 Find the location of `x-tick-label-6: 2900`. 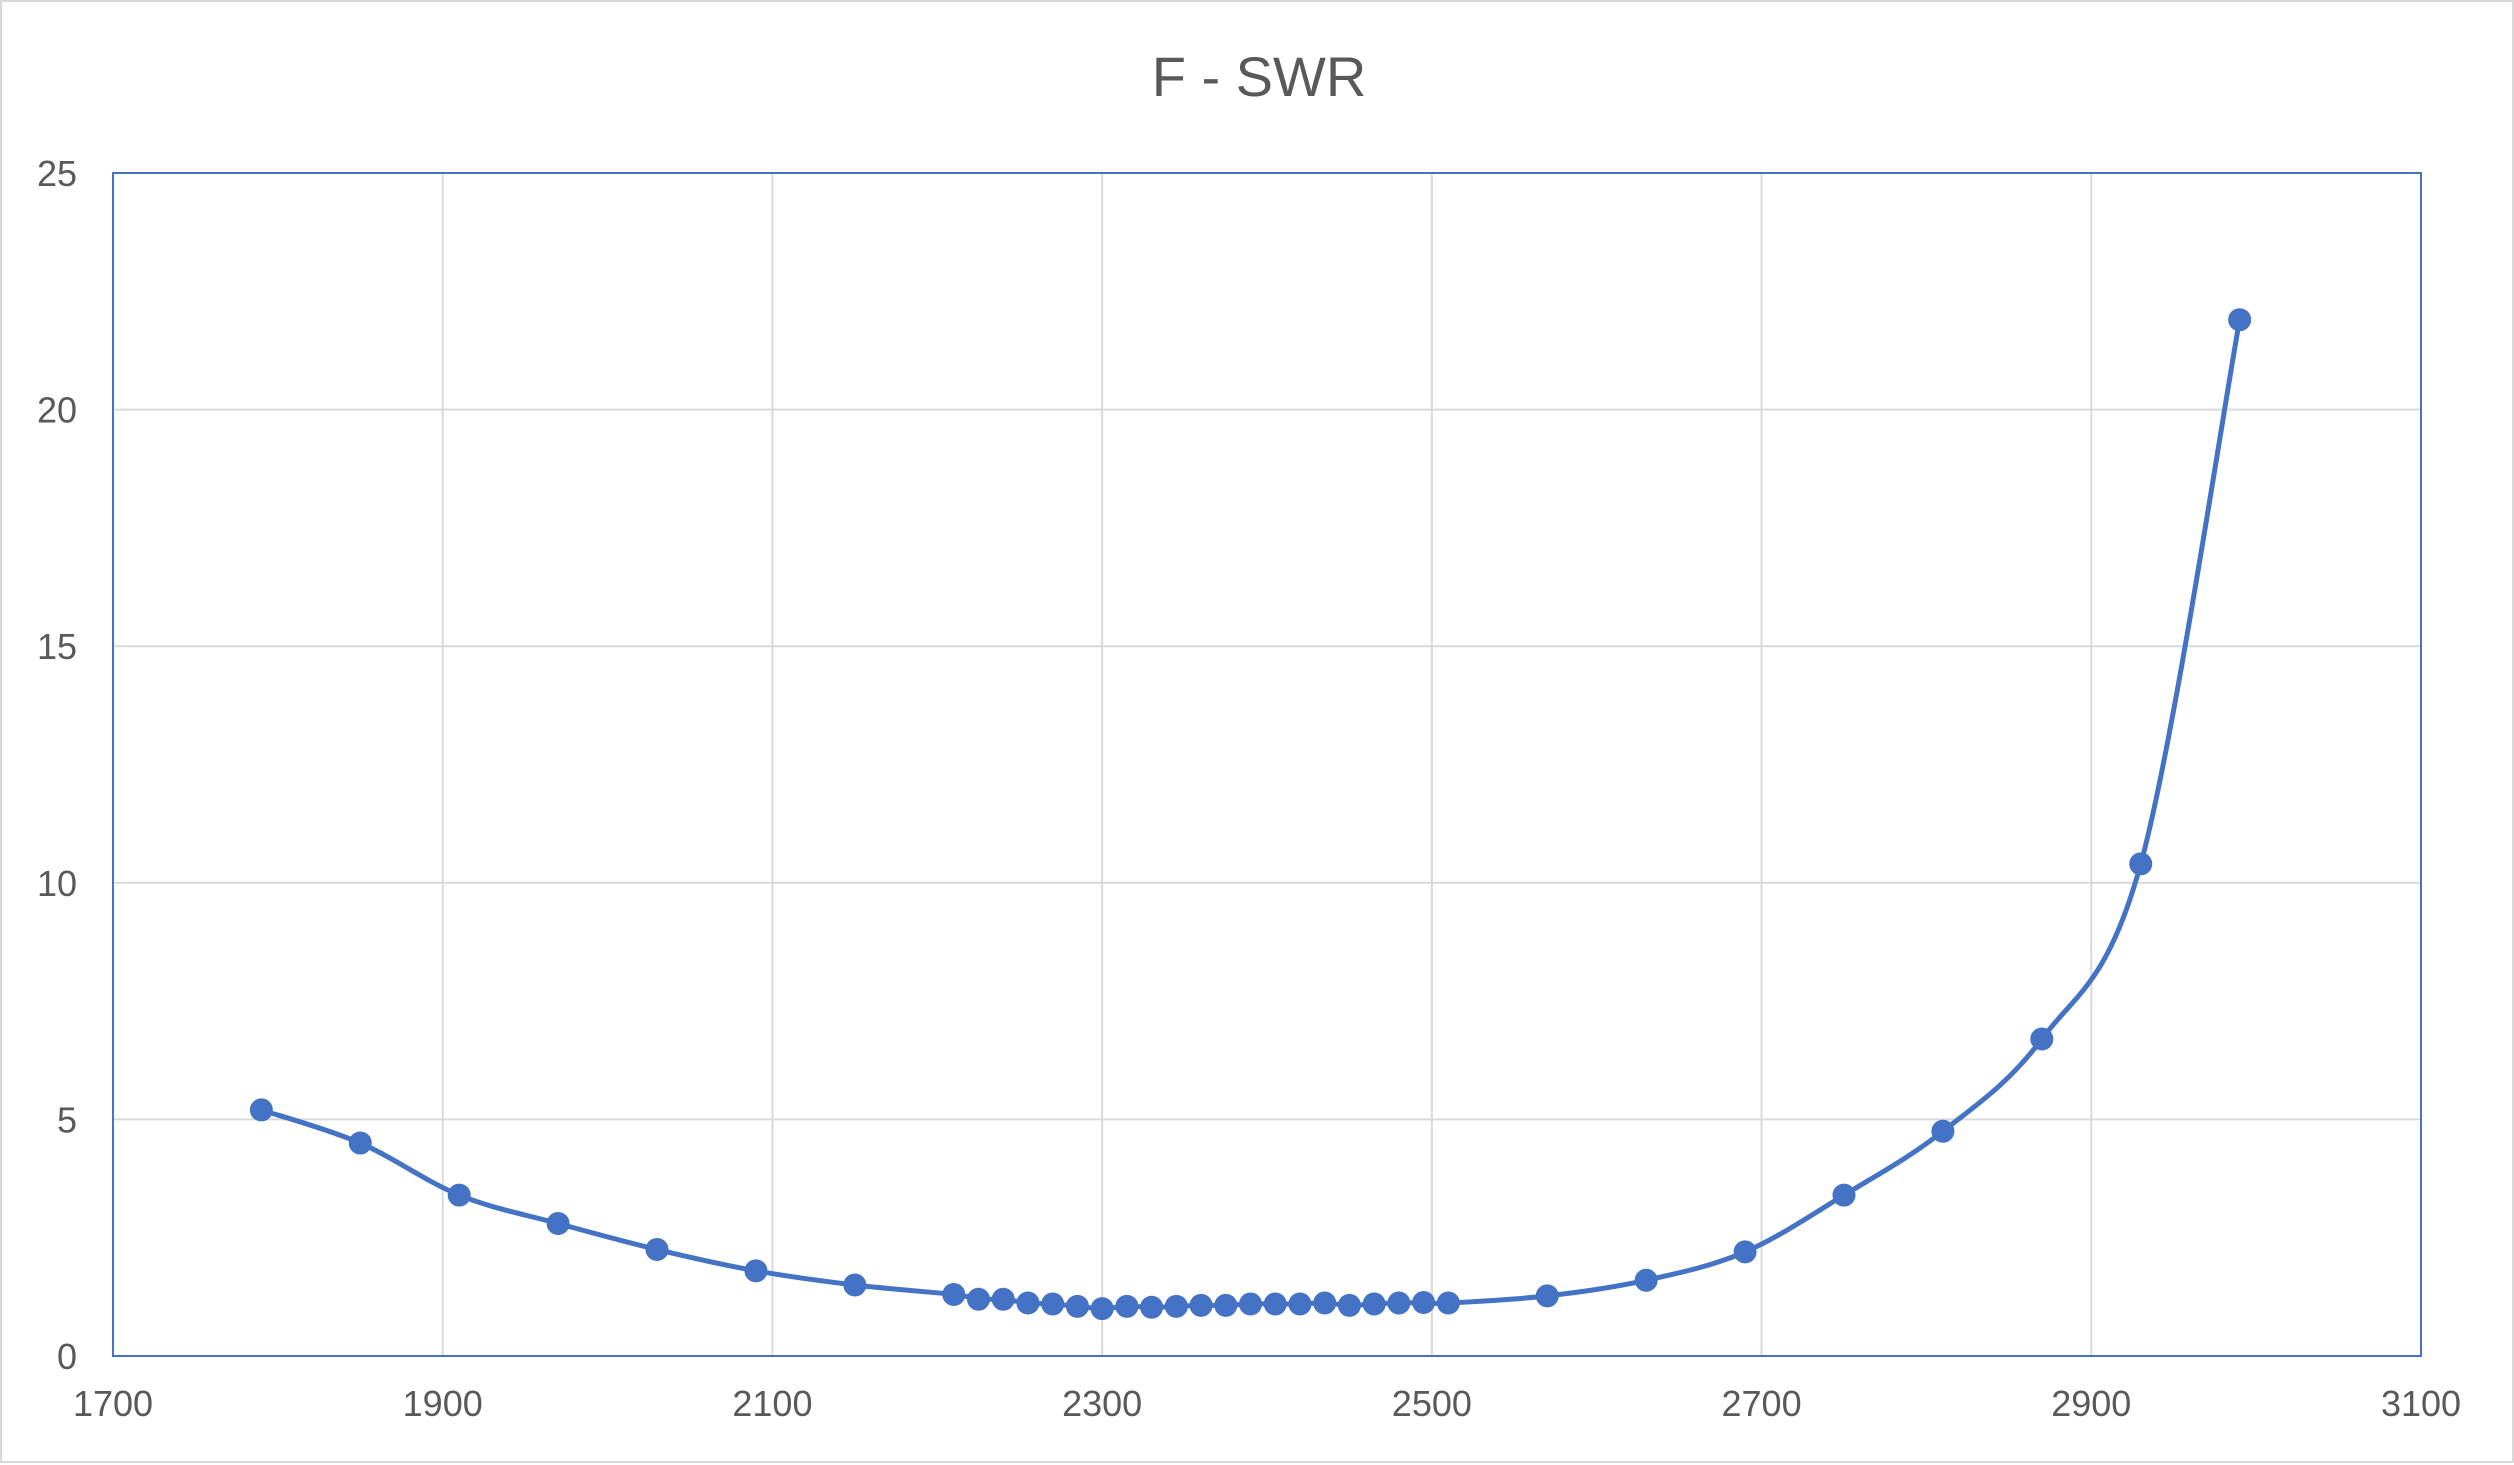

x-tick-label-6: 2900 is located at coordinates (2091, 1403).